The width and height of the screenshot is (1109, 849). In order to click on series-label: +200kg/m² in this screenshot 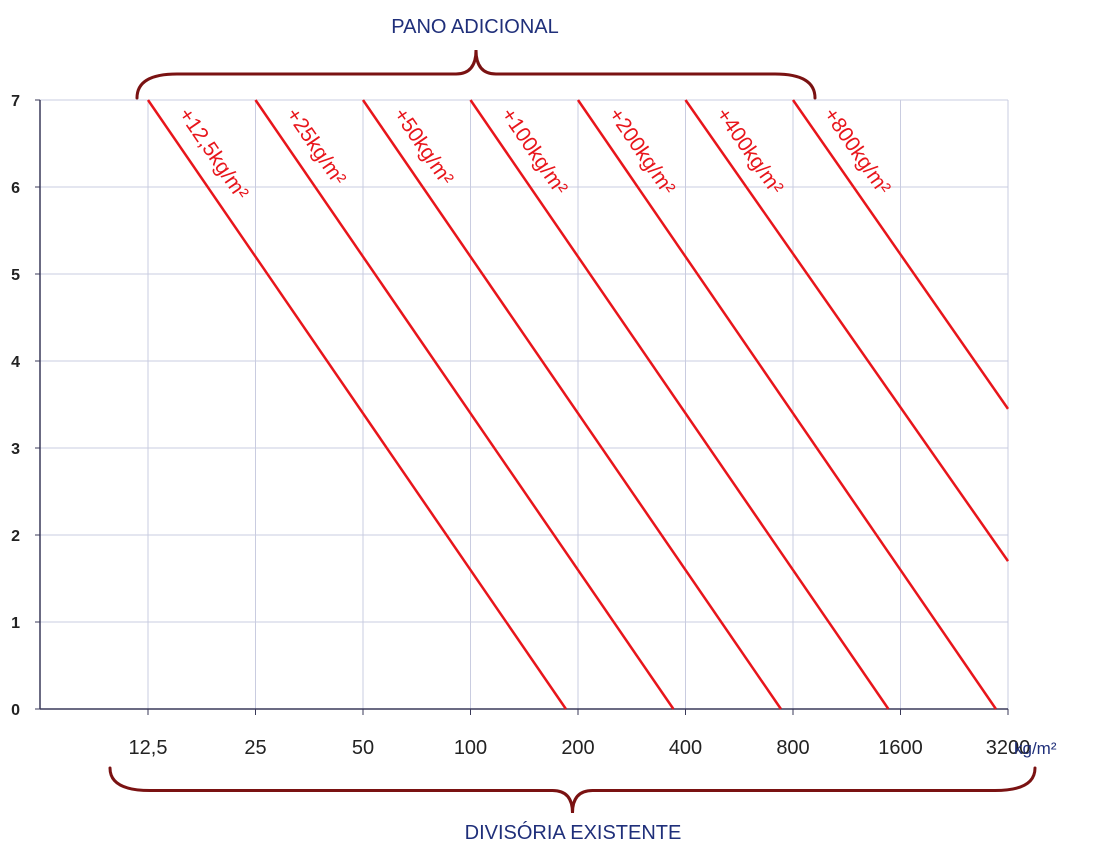, I will do `click(641, 151)`.